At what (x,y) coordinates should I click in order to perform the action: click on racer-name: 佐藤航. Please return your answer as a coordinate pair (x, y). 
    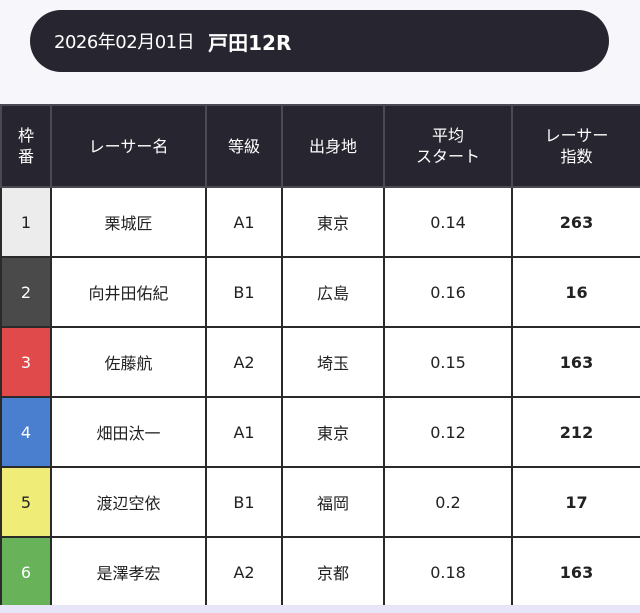
    Looking at the image, I should click on (128, 362).